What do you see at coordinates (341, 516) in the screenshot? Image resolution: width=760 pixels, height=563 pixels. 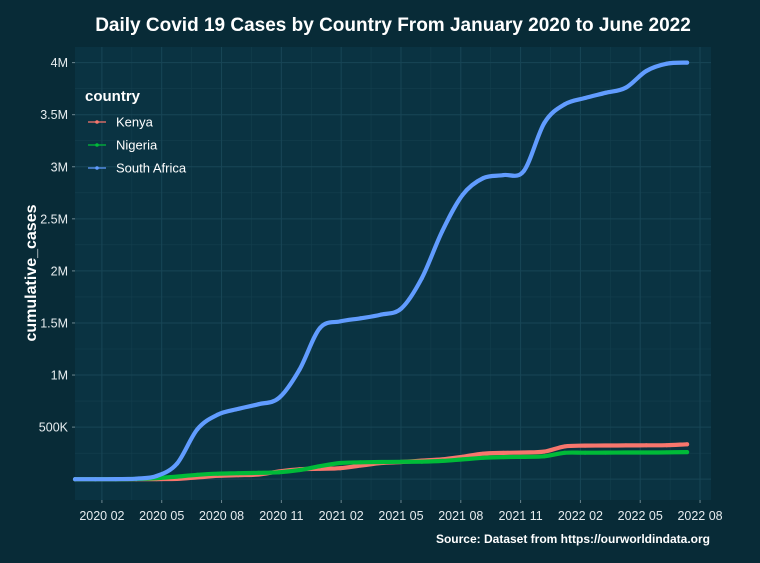 I see `x-tick-label: 2021 02` at bounding box center [341, 516].